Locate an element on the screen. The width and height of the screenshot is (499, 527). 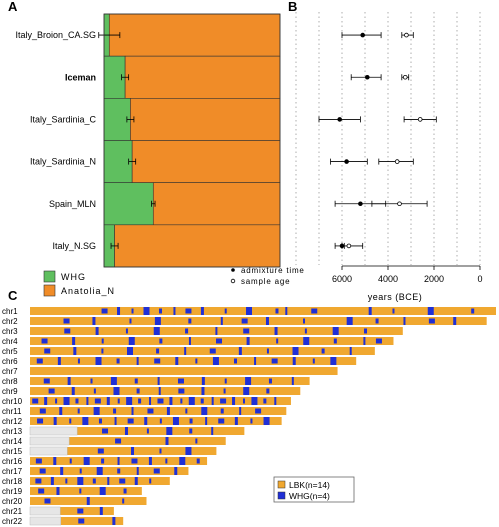
chromosome-bar-chr4 is located at coordinates (212, 341).